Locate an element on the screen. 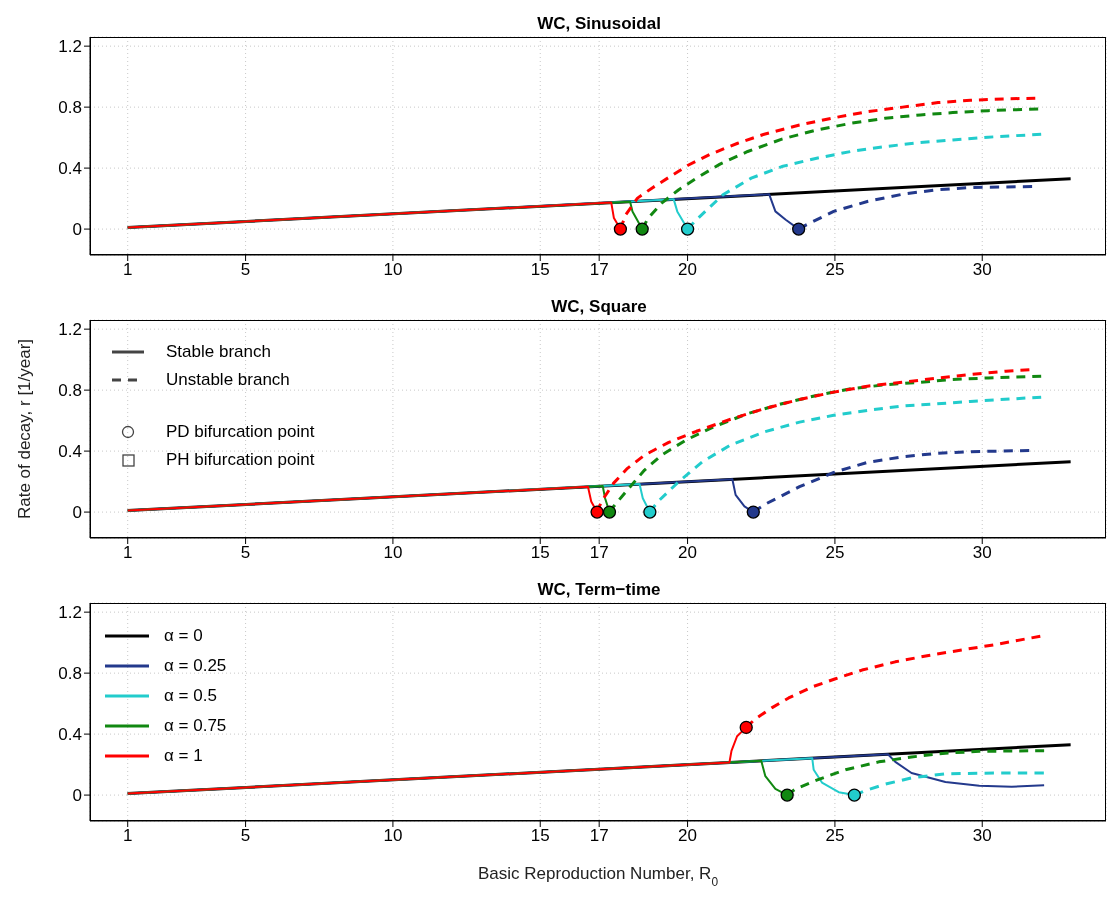  legend-label: α = 0.75 is located at coordinates (195, 726).